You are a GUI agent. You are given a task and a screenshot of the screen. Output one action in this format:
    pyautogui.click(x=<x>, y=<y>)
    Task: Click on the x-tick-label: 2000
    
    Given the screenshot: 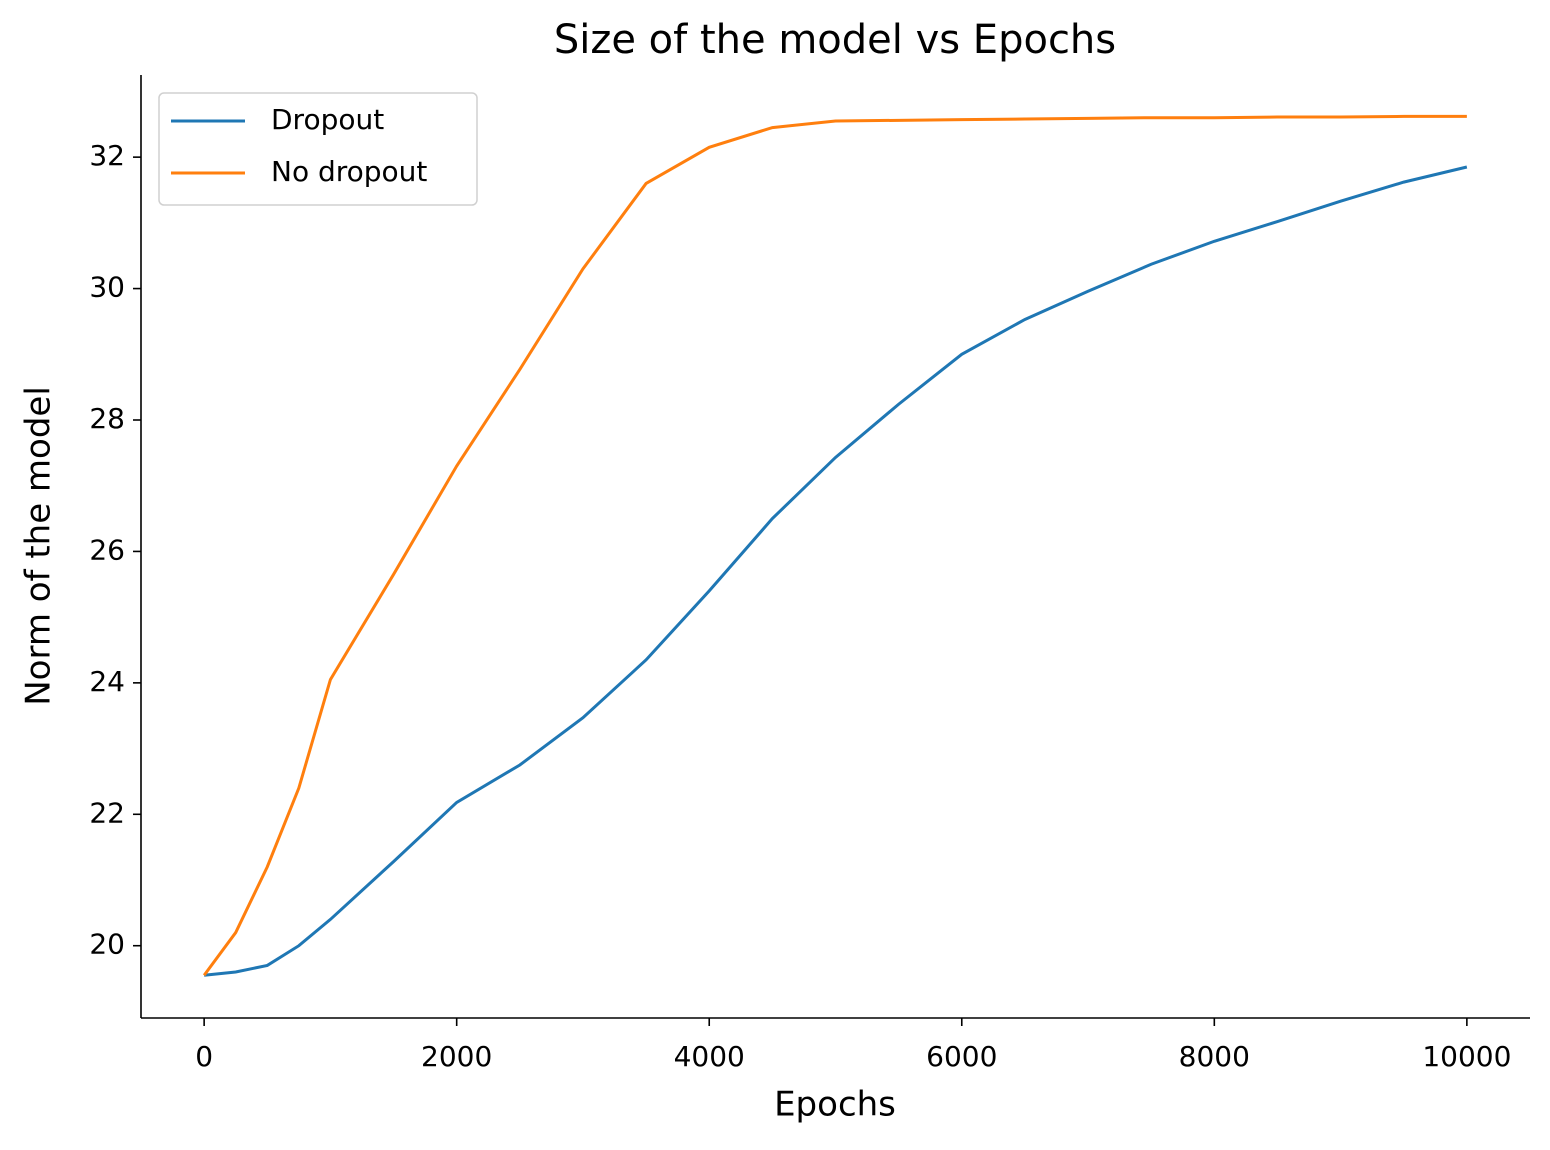 What is the action you would take?
    pyautogui.click(x=456, y=1056)
    